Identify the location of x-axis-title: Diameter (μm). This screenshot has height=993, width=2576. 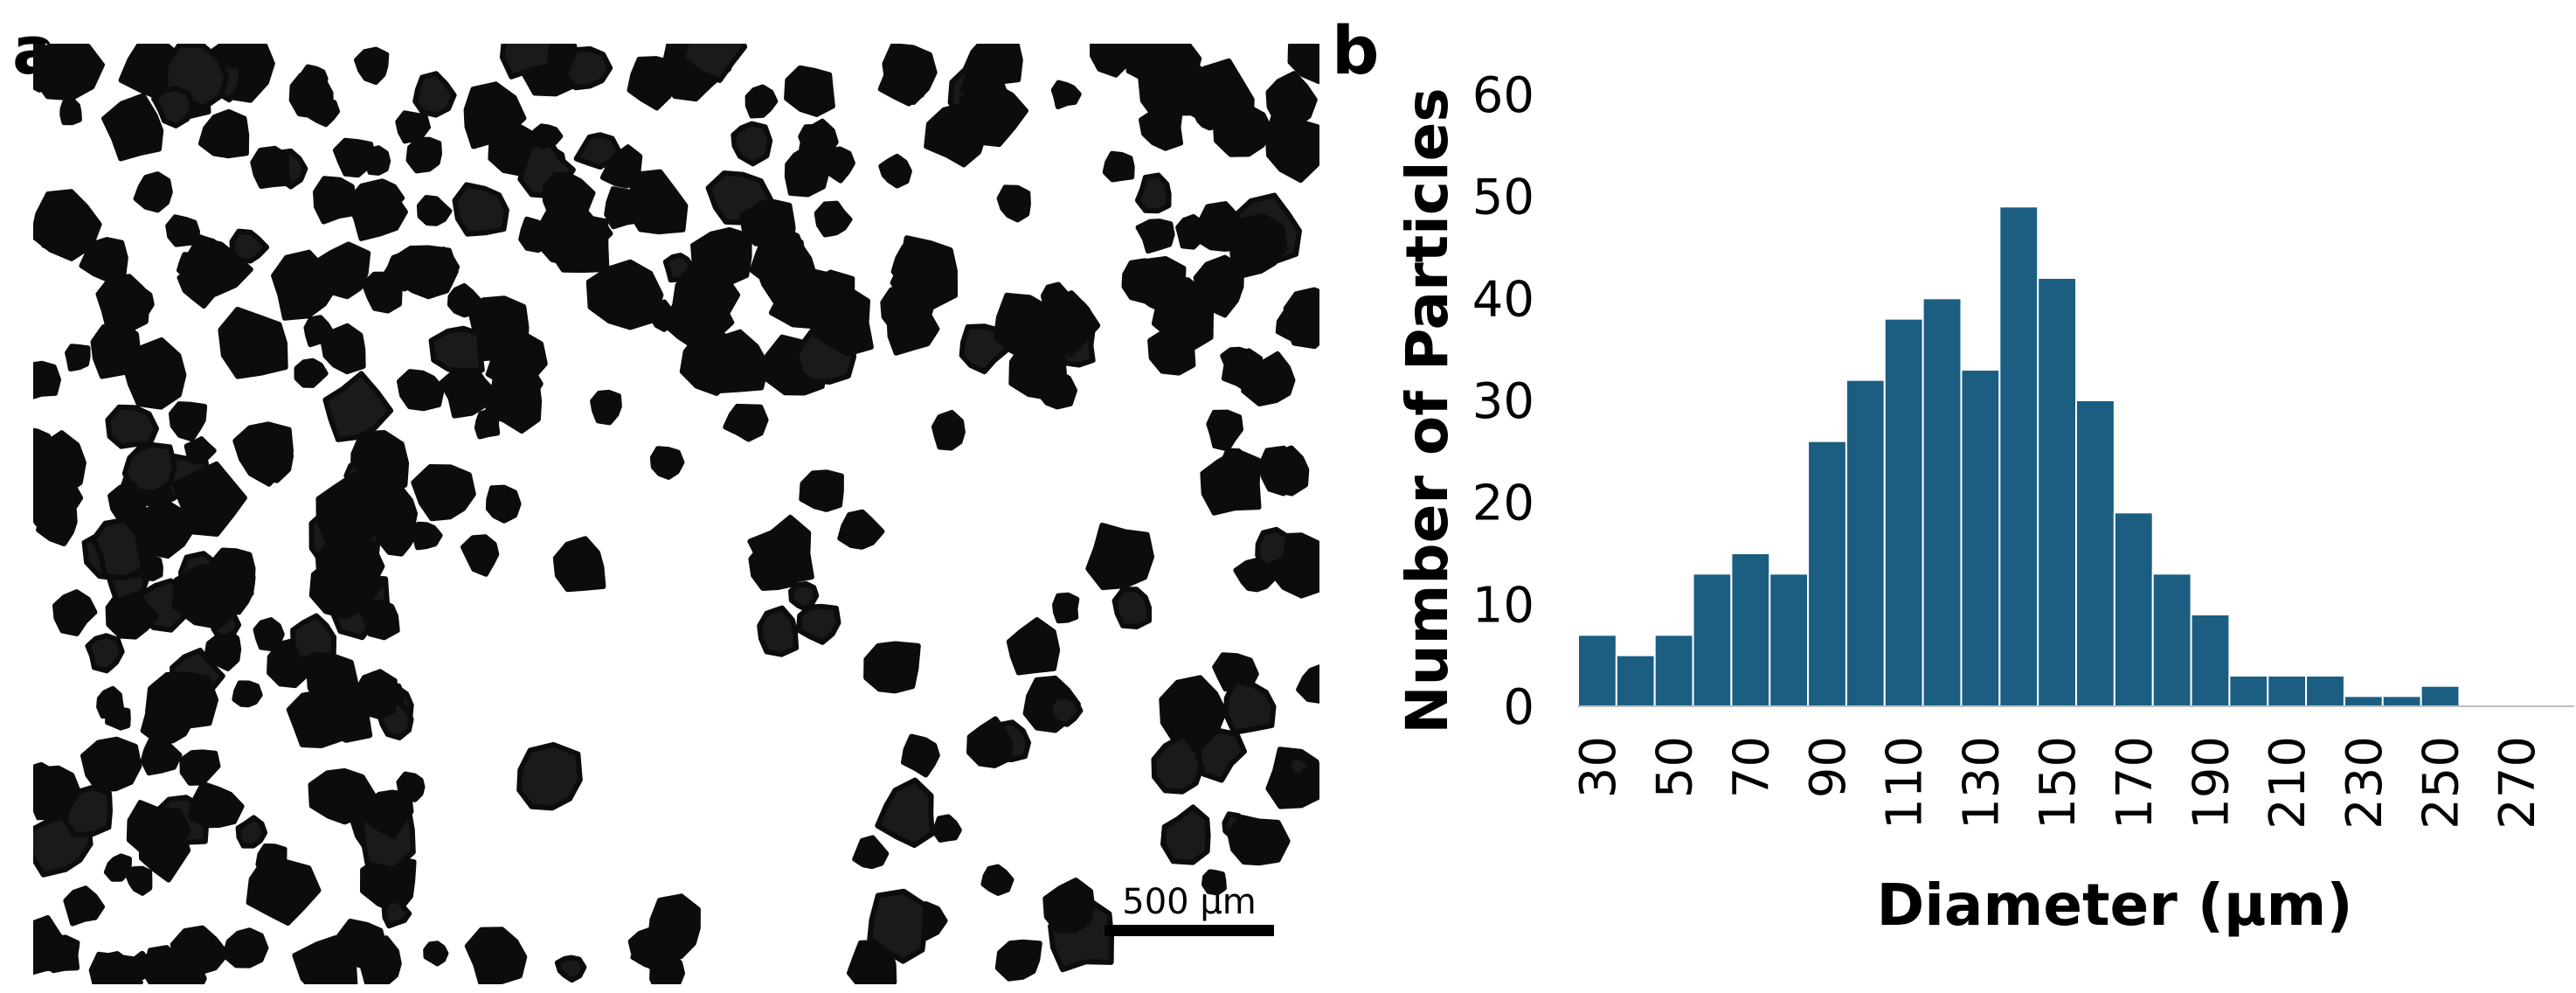
(2115, 905).